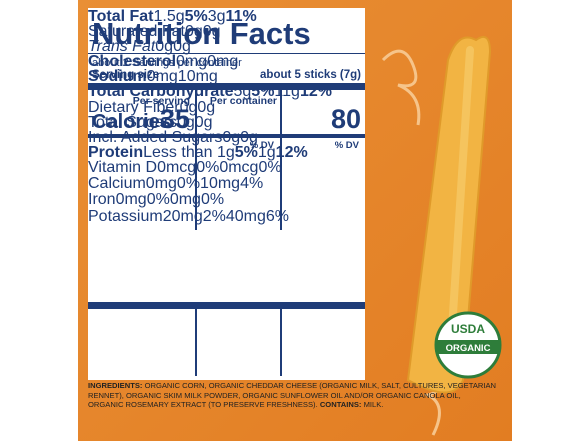 The width and height of the screenshot is (588, 441). I want to click on nutrient-row: Calcium0mg0%10mg4%, so click(226, 184).